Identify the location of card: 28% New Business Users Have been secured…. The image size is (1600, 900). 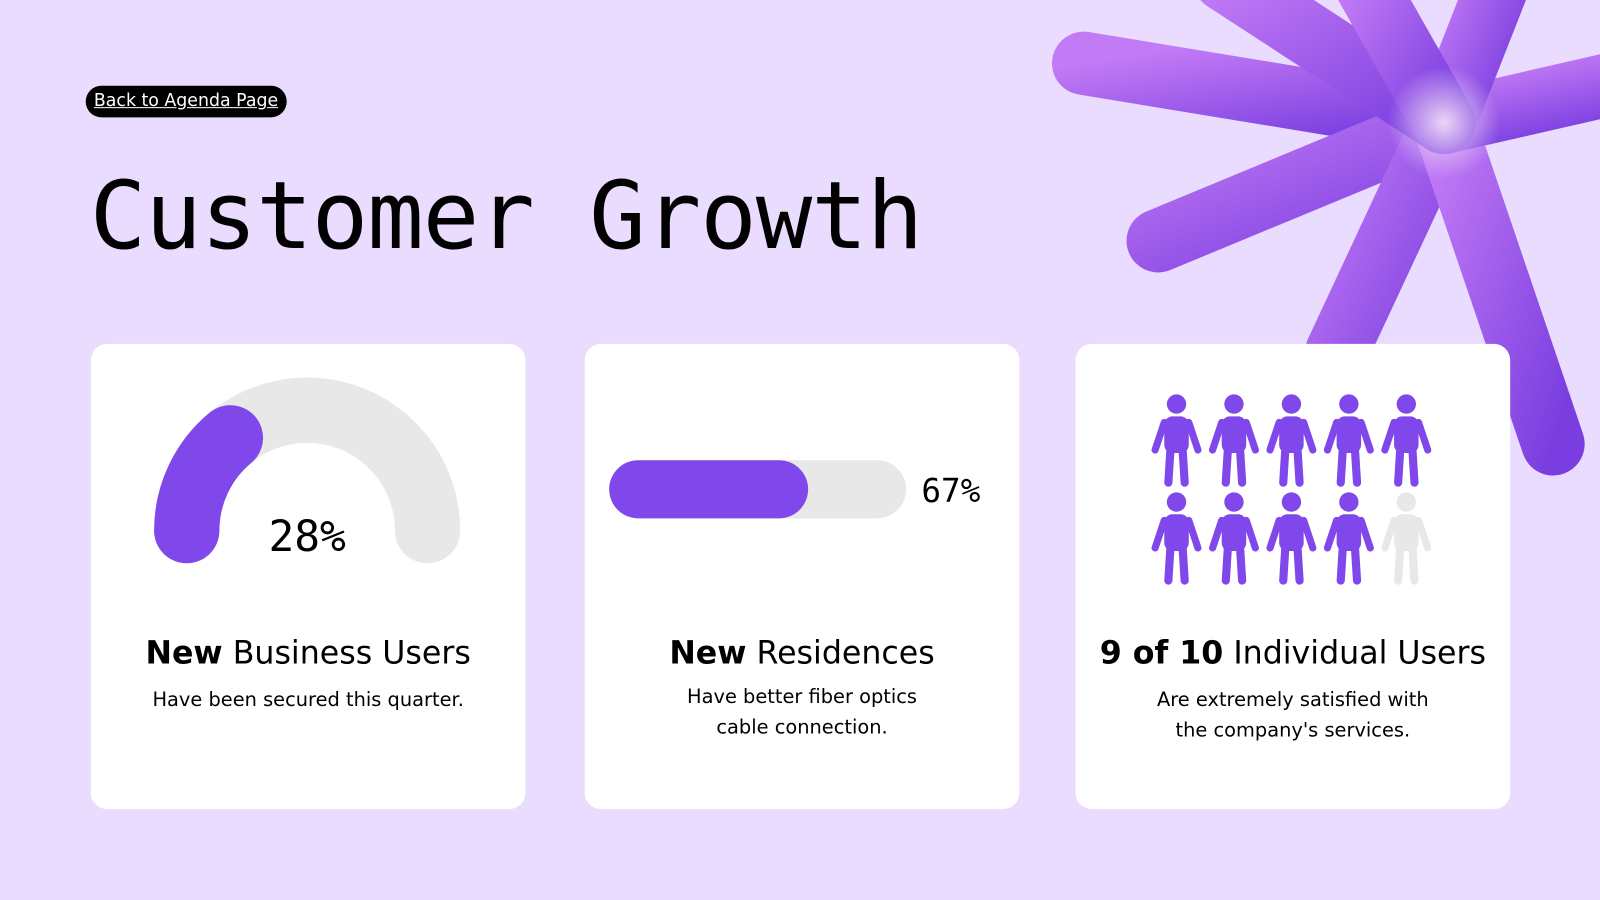
(308, 576).